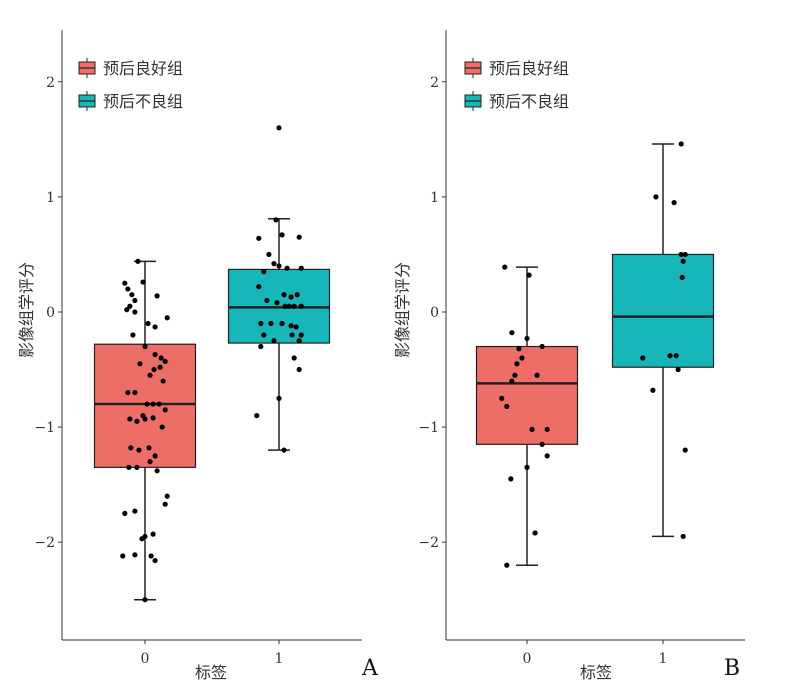  Describe the element at coordinates (50, 313) in the screenshot. I see `y-tick-label: 0` at that location.